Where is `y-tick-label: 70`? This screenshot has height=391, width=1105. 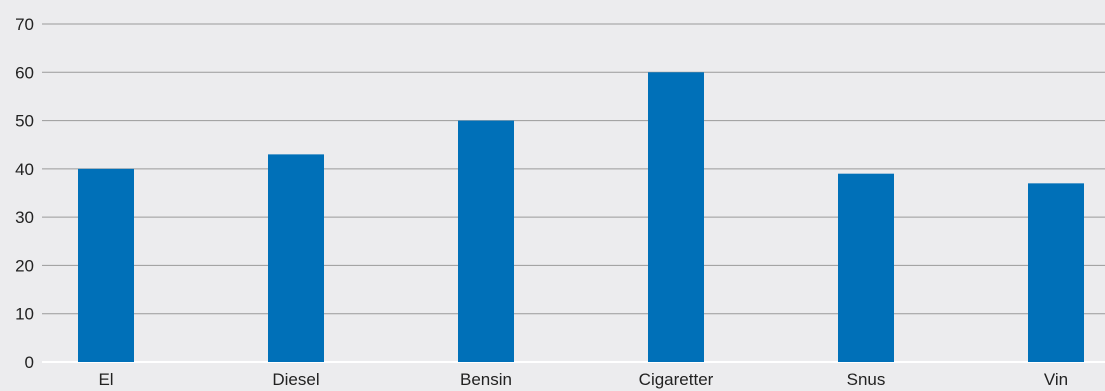 y-tick-label: 70 is located at coordinates (24, 24).